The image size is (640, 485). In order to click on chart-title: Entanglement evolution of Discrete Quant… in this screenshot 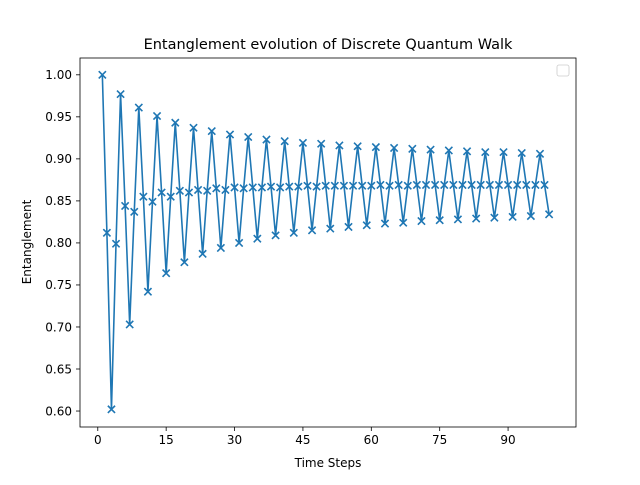, I will do `click(328, 45)`.